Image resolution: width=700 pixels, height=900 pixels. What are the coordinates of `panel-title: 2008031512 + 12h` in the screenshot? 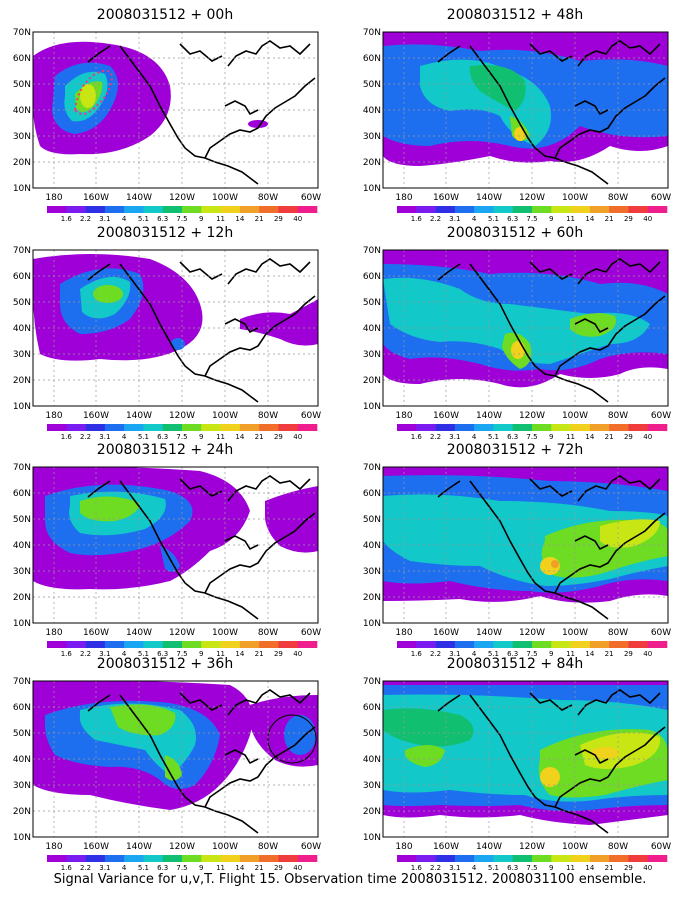 It's located at (165, 233).